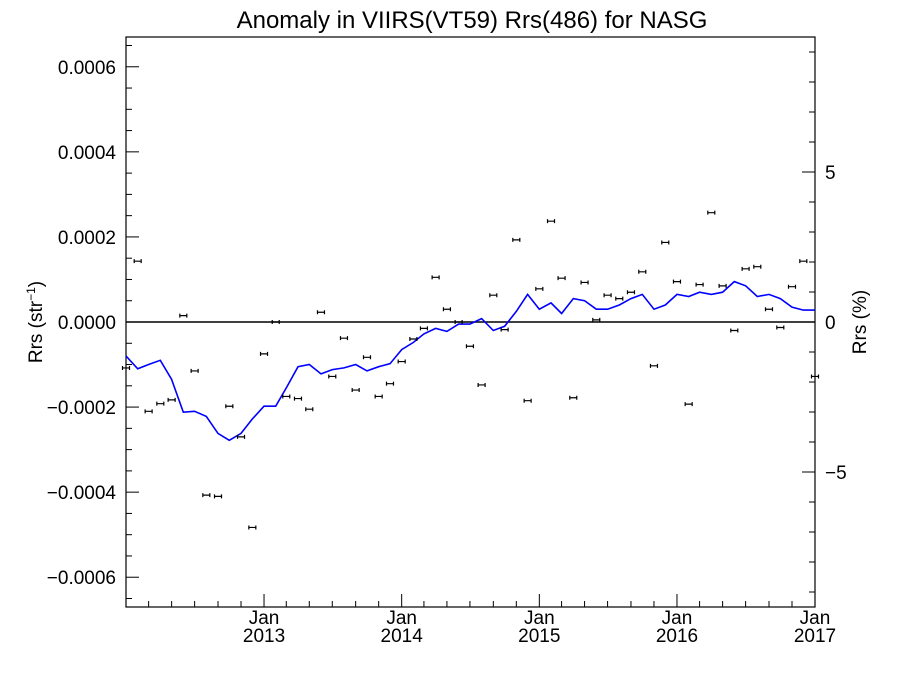  Describe the element at coordinates (87, 238) in the screenshot. I see `y-tick-label: 0.0002` at that location.